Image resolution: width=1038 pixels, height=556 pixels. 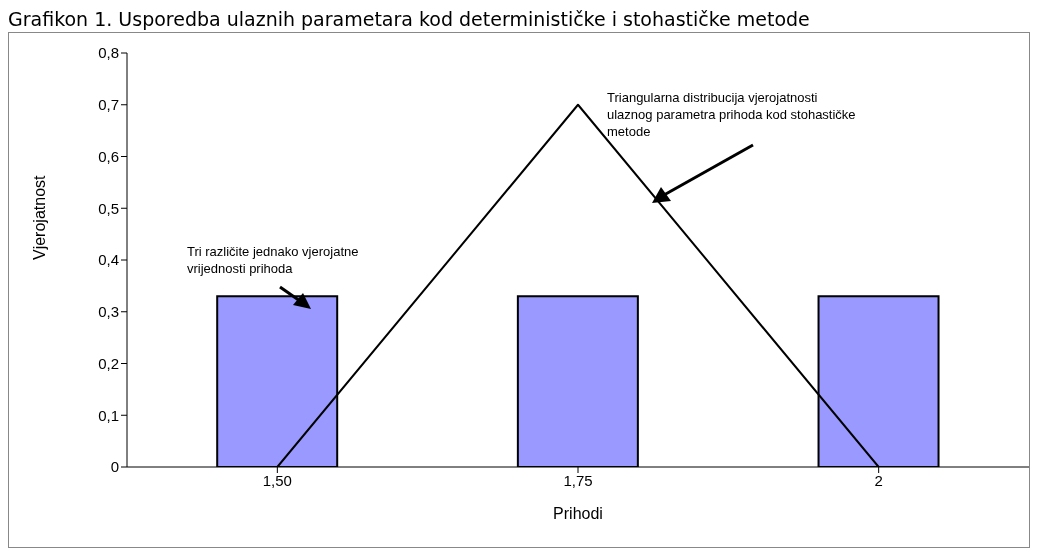 I want to click on annotation: Tri različite jednako vjerojatne vrijednosti prihoda, so click(x=273, y=260).